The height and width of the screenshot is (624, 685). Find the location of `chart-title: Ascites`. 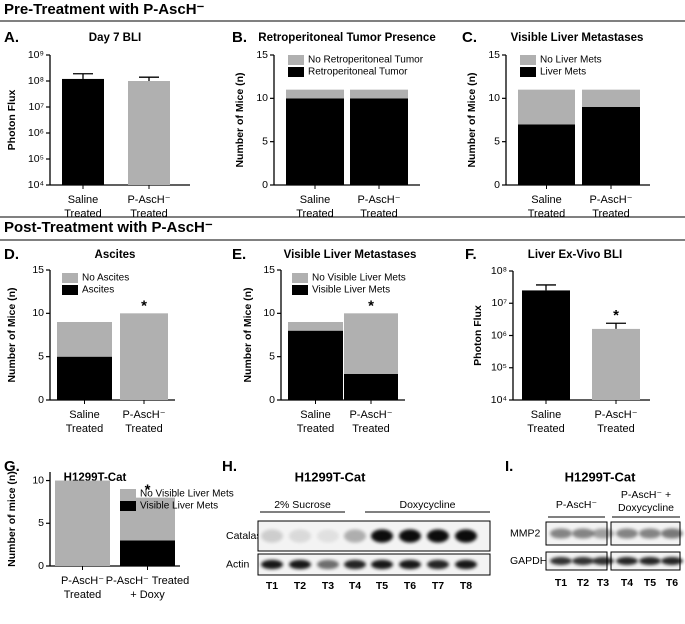

chart-title: Ascites is located at coordinates (115, 255).